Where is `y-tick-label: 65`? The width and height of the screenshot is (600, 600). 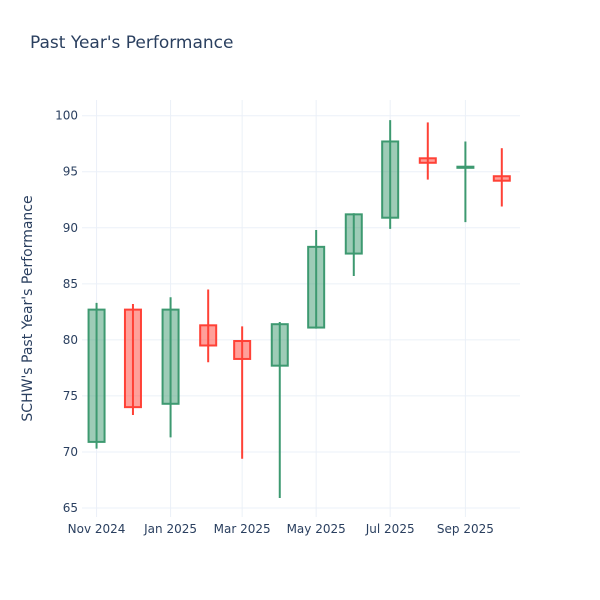
y-tick-label: 65 is located at coordinates (70, 508).